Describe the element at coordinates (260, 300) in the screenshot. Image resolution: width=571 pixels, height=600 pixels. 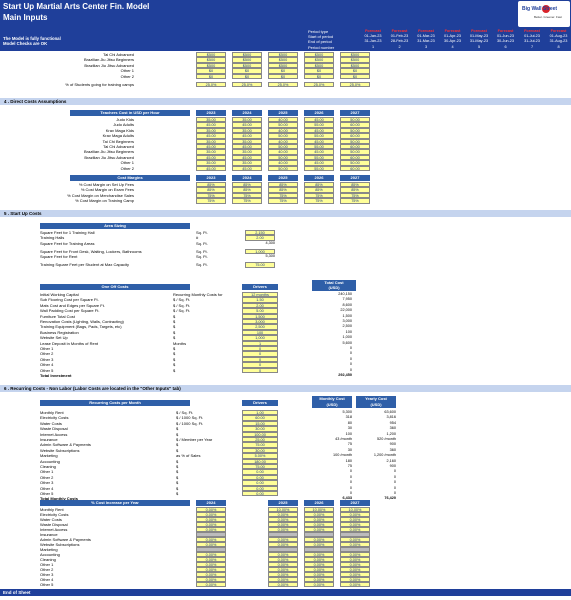
I see `one-off-driver-input: 1.50` at that location.